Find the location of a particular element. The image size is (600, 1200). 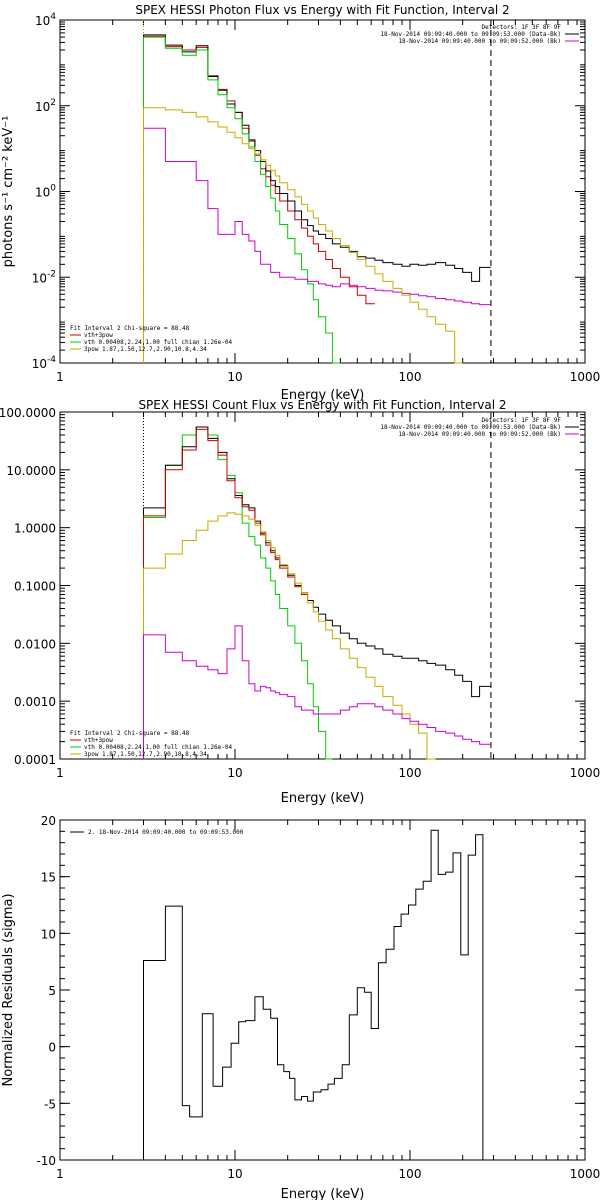

series-0-line is located at coordinates (259, 199).